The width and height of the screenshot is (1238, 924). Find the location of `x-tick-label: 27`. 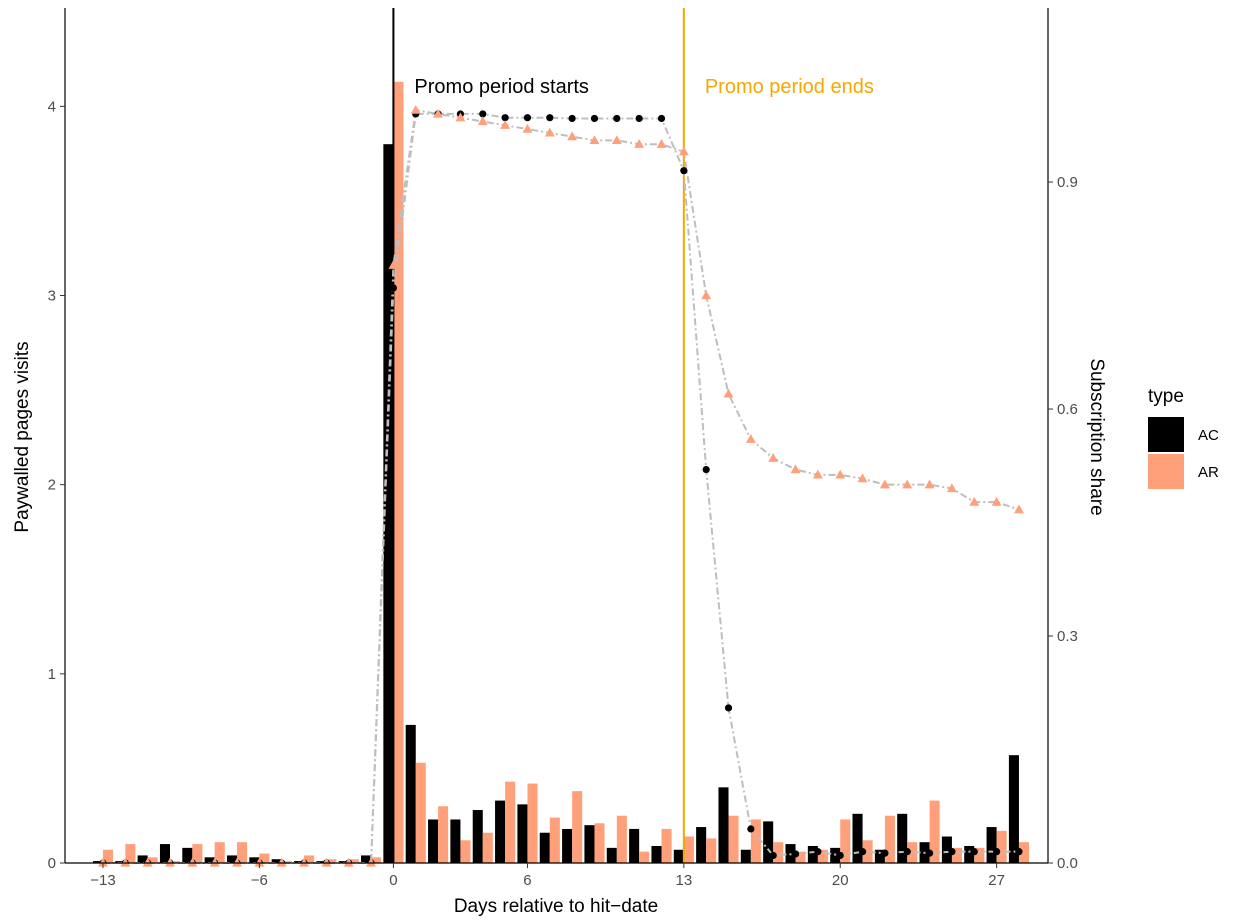

x-tick-label: 27 is located at coordinates (996, 880).